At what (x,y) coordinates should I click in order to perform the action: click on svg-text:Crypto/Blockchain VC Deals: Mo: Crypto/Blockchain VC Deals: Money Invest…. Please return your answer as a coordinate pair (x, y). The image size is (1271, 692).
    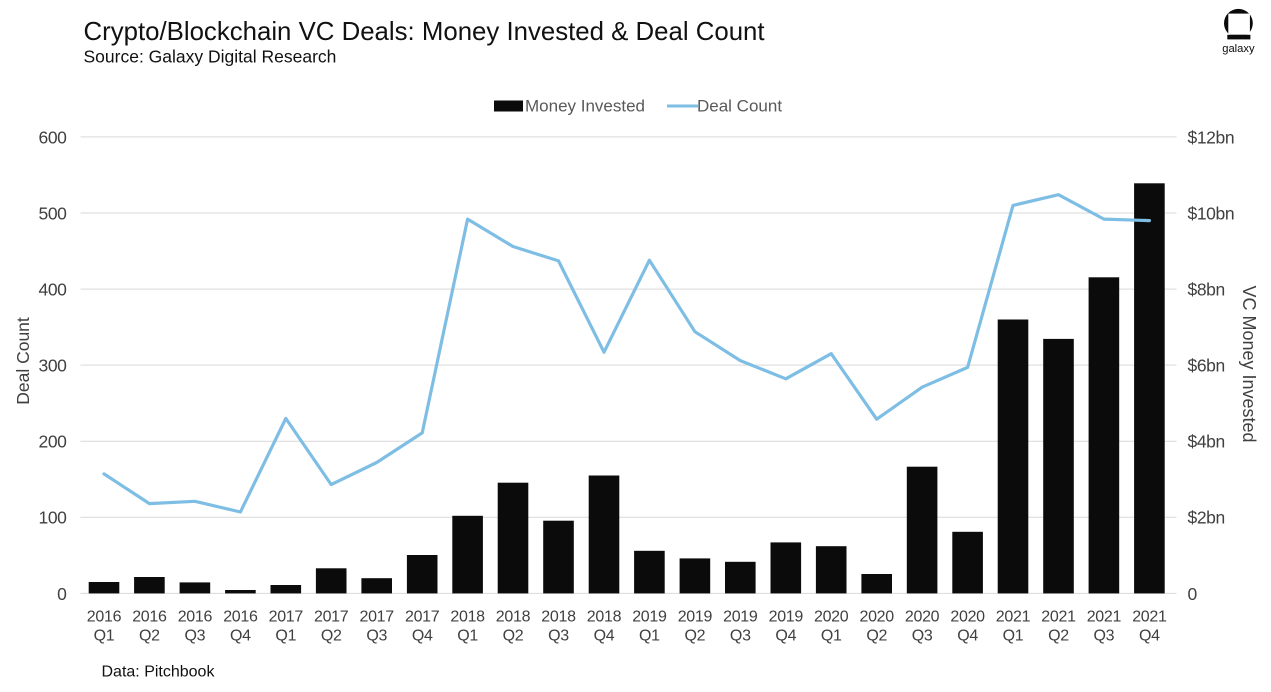
    Looking at the image, I should click on (424, 32).